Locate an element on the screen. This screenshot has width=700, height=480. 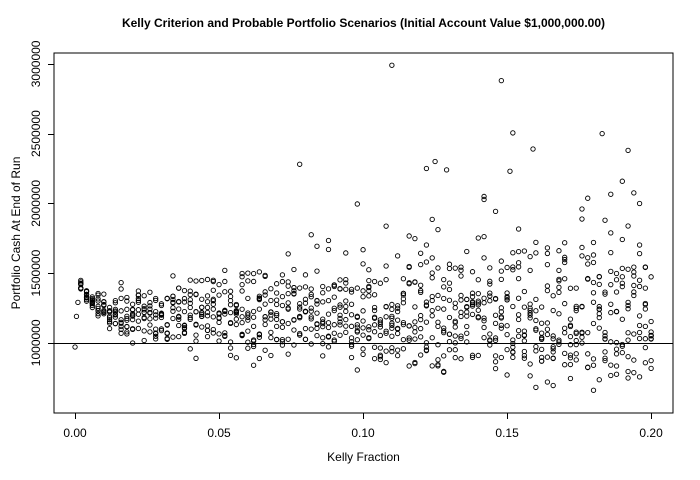
y-axis: 1000000 1500000 2000000 2500000 3000000 is located at coordinates (41, 203).